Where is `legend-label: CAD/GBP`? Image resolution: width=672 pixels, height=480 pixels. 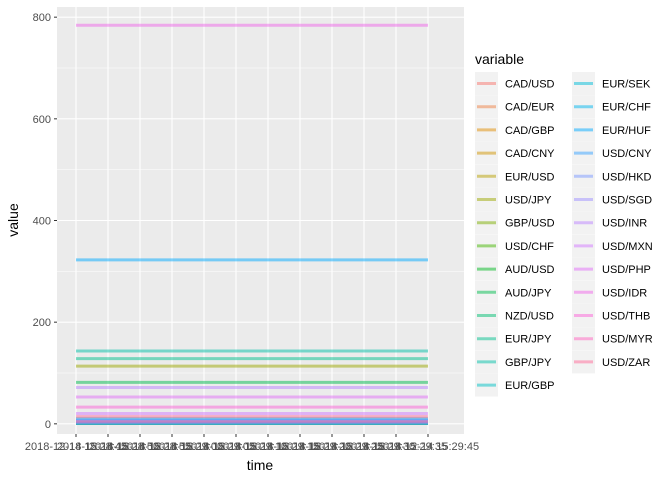 legend-label: CAD/GBP is located at coordinates (530, 131).